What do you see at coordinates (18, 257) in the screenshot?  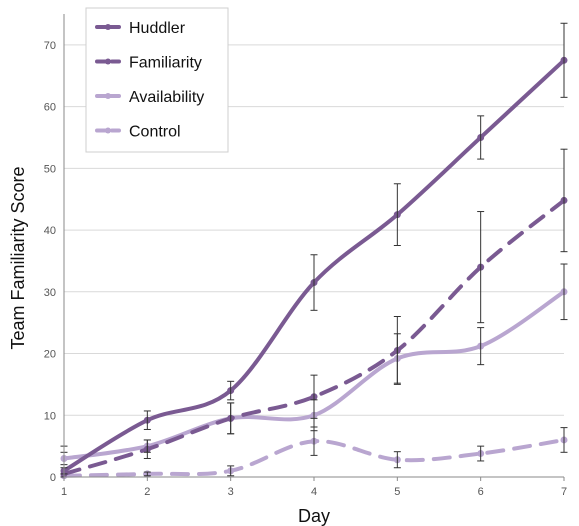 I see `y-axis-title: Team Familiarity Score` at bounding box center [18, 257].